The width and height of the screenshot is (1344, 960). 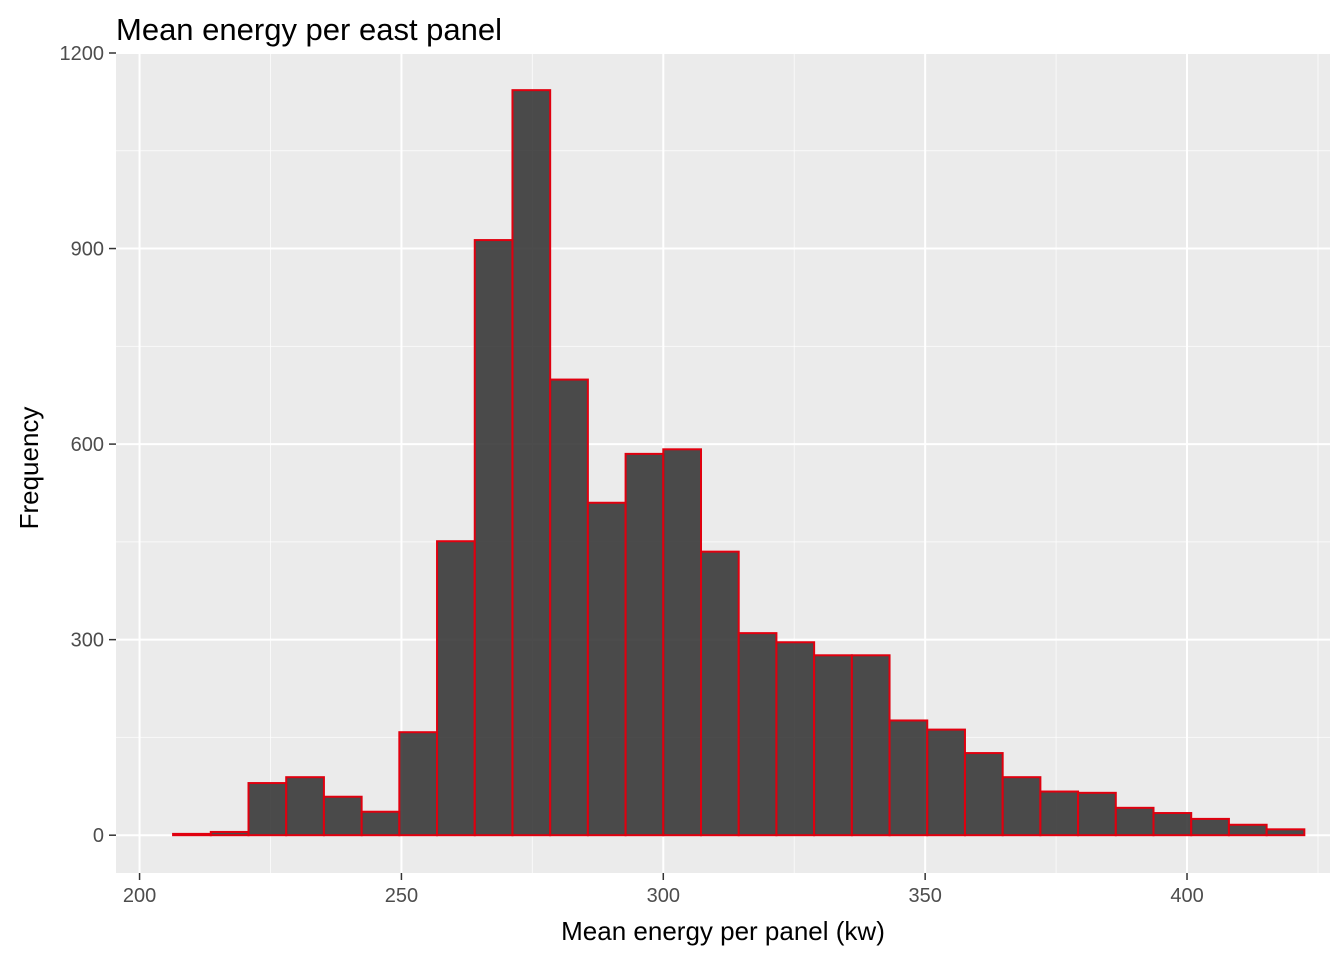 I want to click on chart-title: Mean energy per east panel, so click(x=309, y=29).